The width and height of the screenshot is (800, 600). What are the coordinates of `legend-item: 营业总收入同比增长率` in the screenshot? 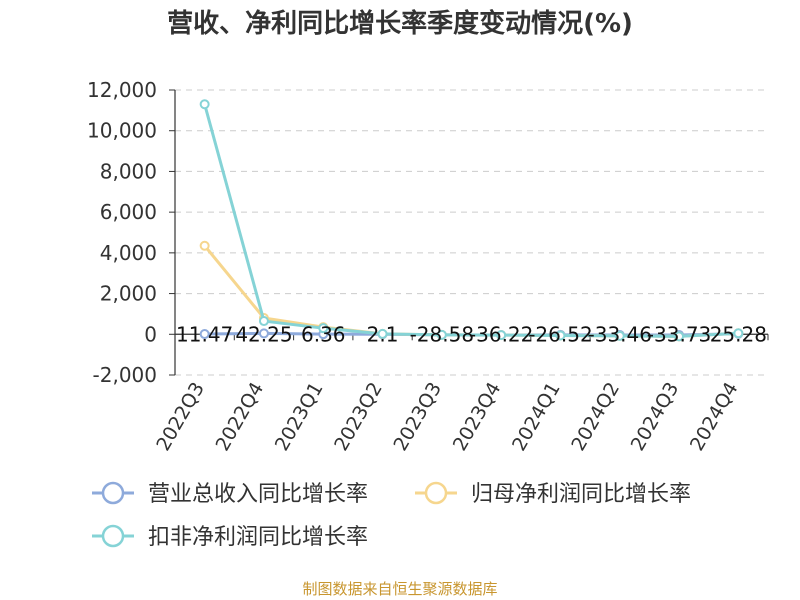 It's located at (230, 494).